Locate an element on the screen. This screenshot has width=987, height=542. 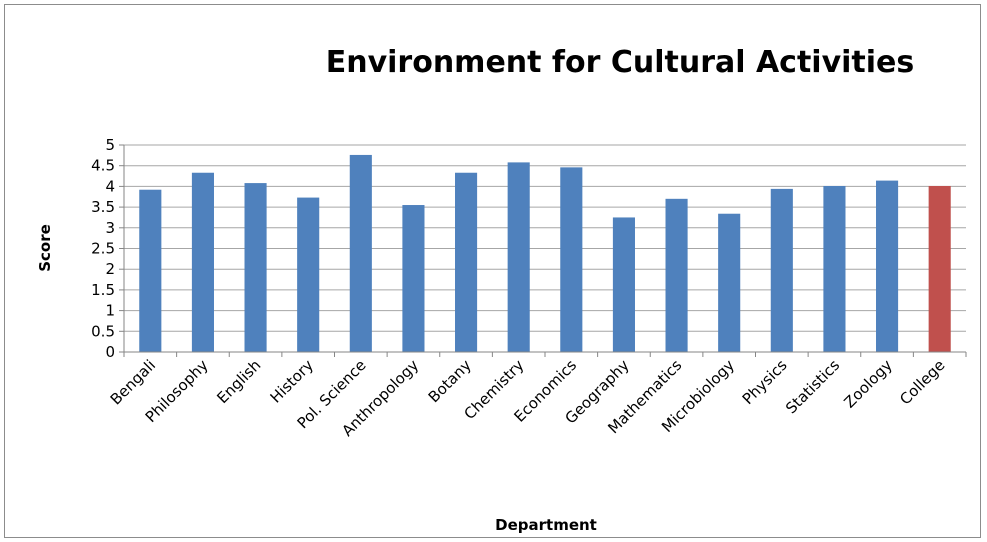
y-tick-label: 1 is located at coordinates (110, 311).